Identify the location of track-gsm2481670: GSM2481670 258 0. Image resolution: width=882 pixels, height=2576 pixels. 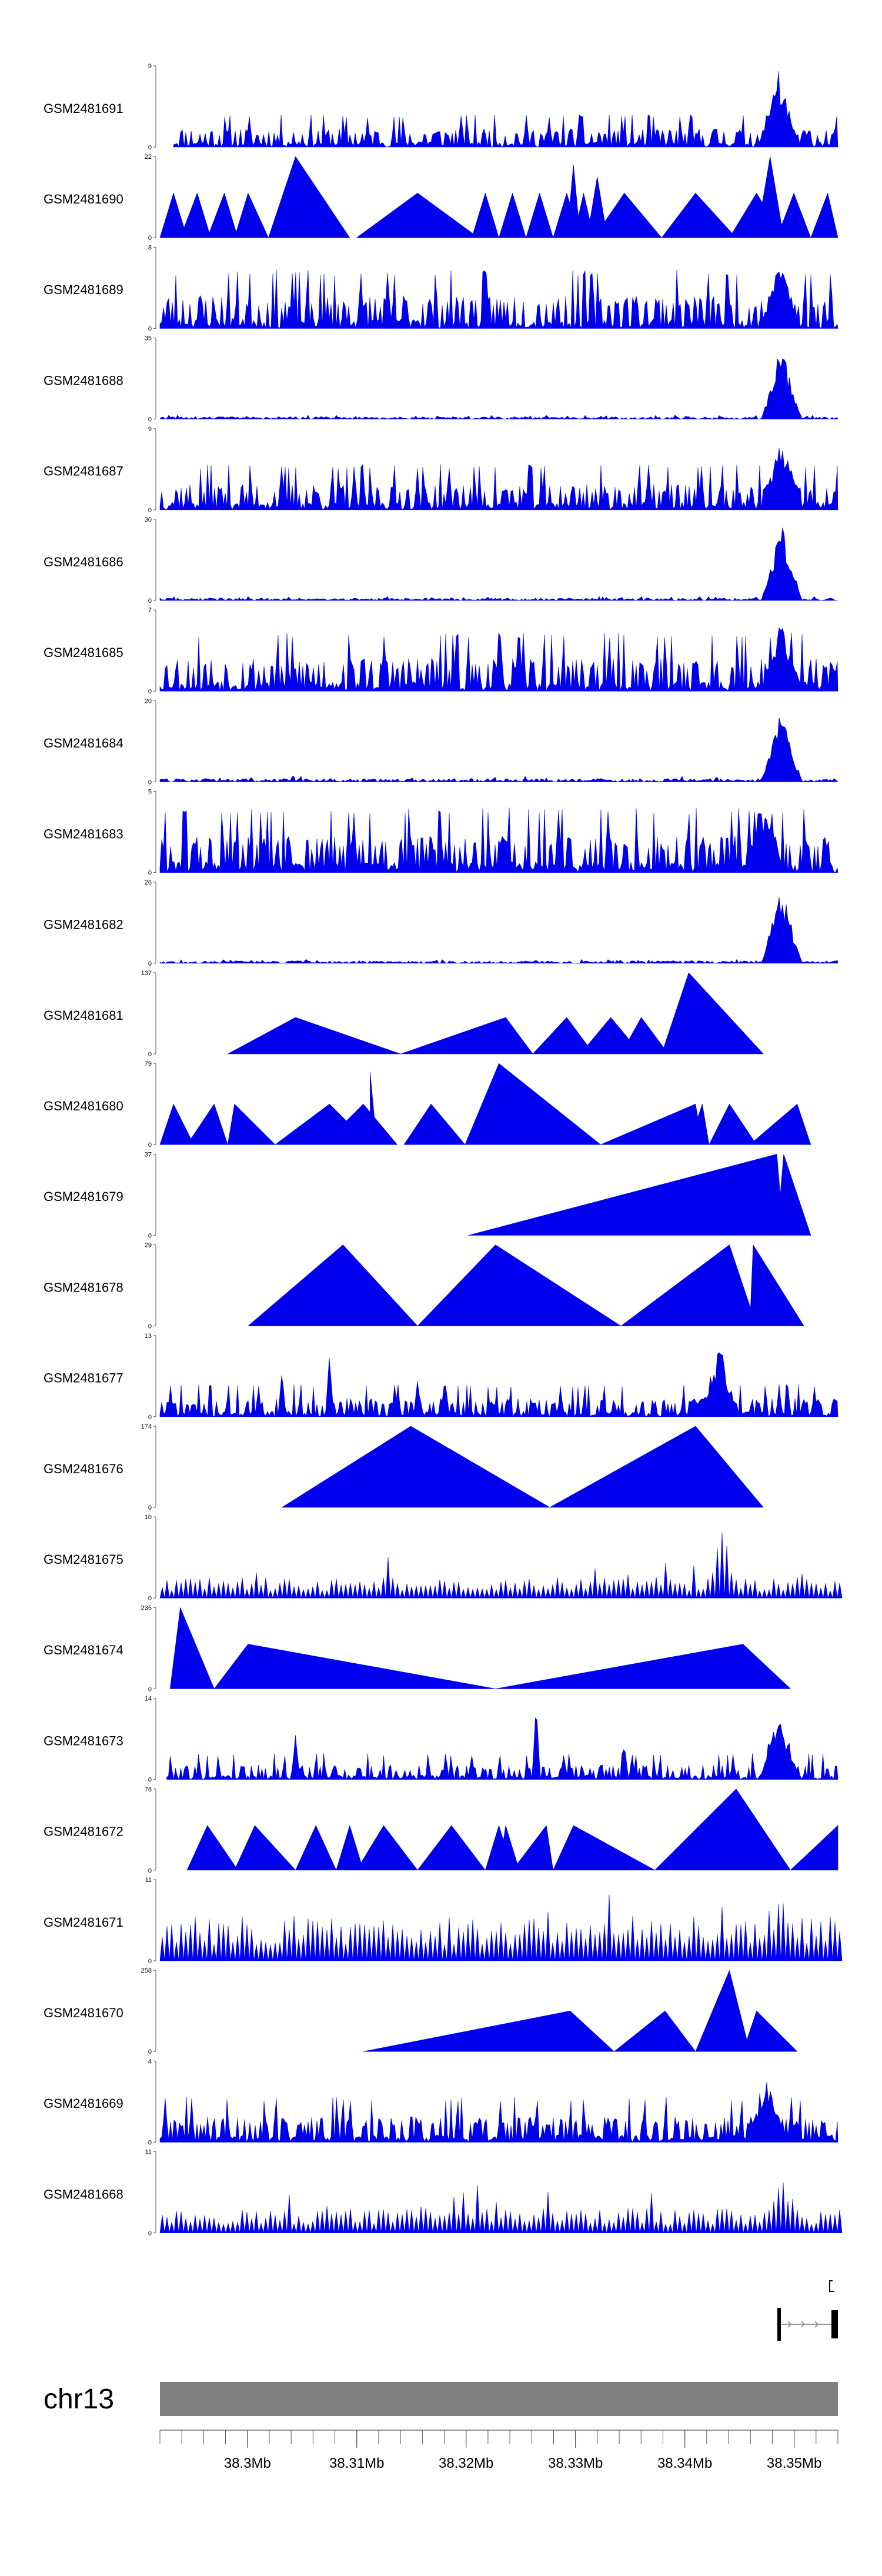
(421, 2011).